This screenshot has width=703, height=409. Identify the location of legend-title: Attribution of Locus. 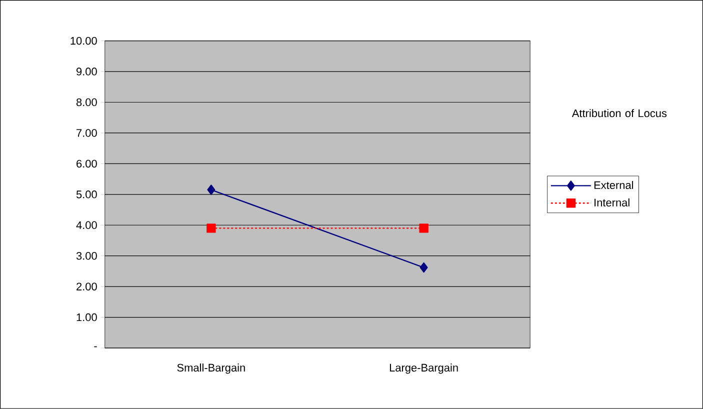
(619, 113).